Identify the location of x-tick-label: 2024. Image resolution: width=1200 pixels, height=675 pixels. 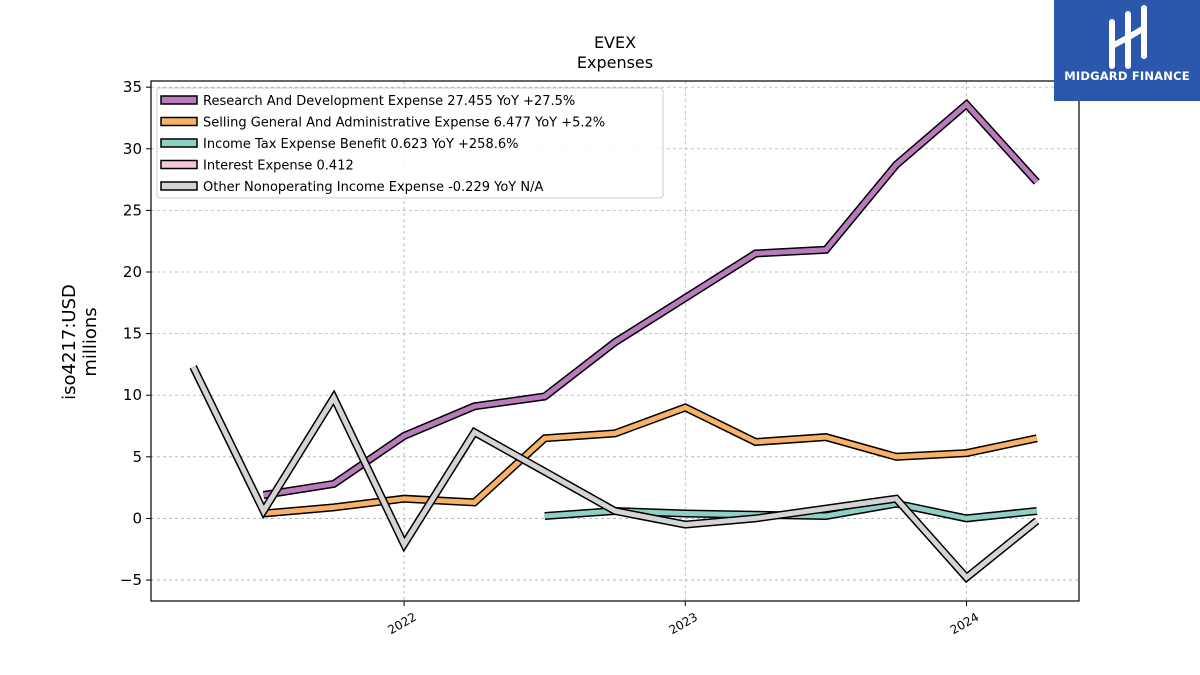
(964, 623).